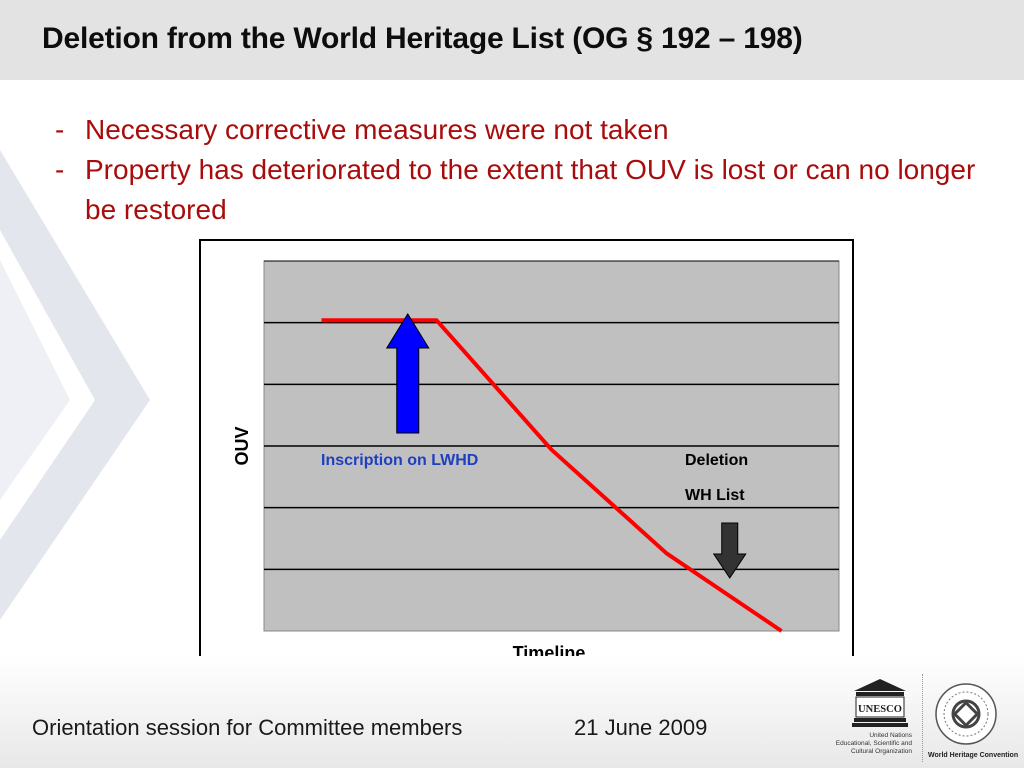 This screenshot has height=768, width=1024. I want to click on deletion-label-line1: Deletion, so click(716, 460).